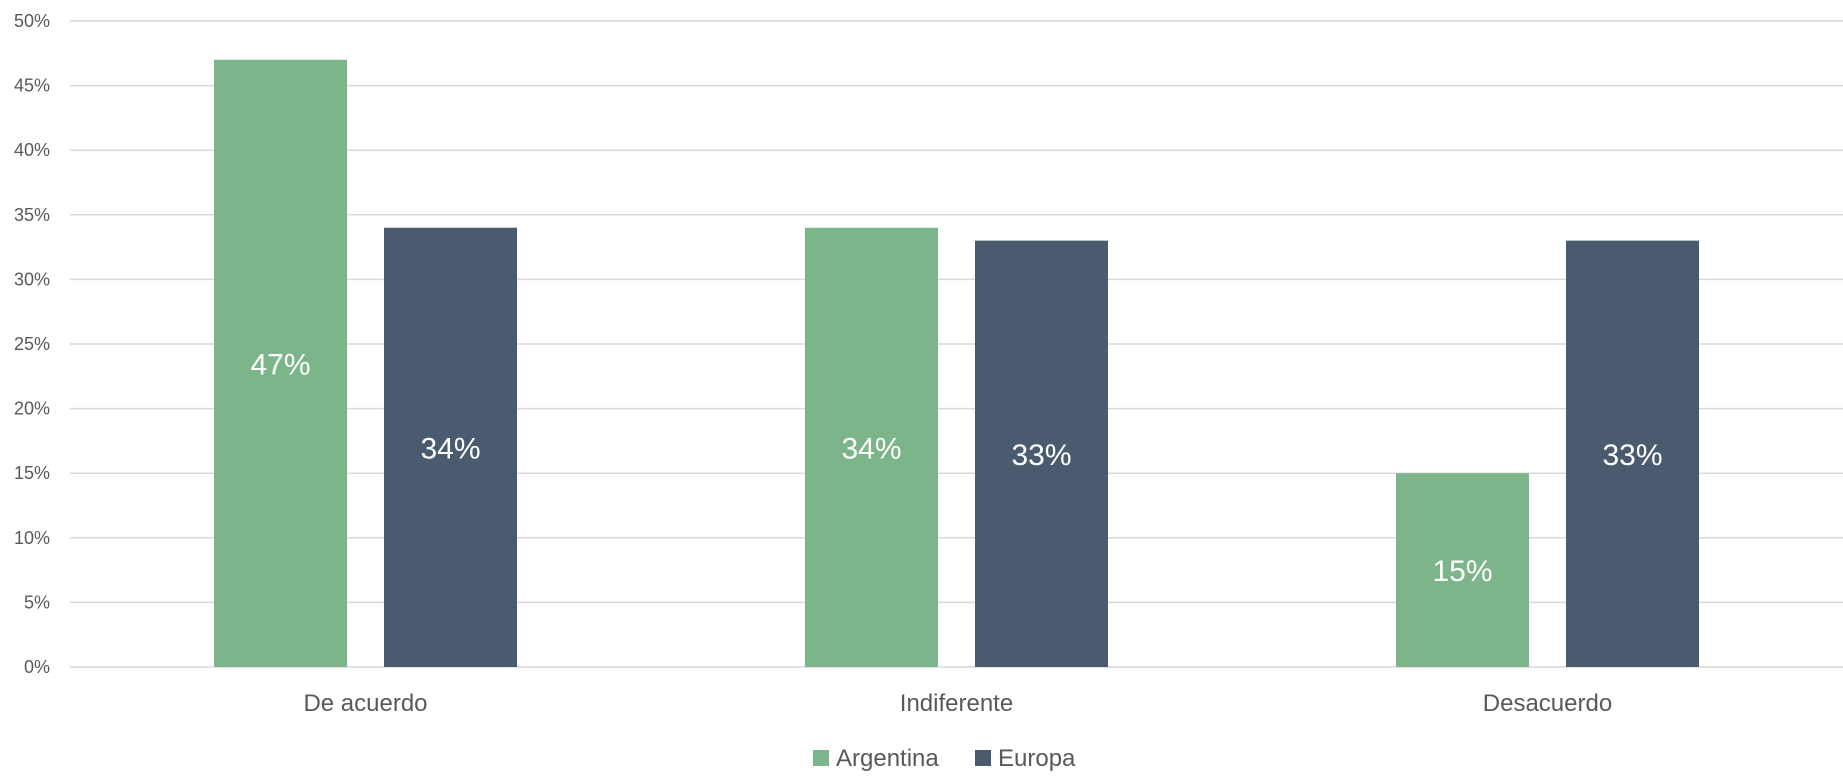  I want to click on y-tick-label: 15%, so click(32, 473).